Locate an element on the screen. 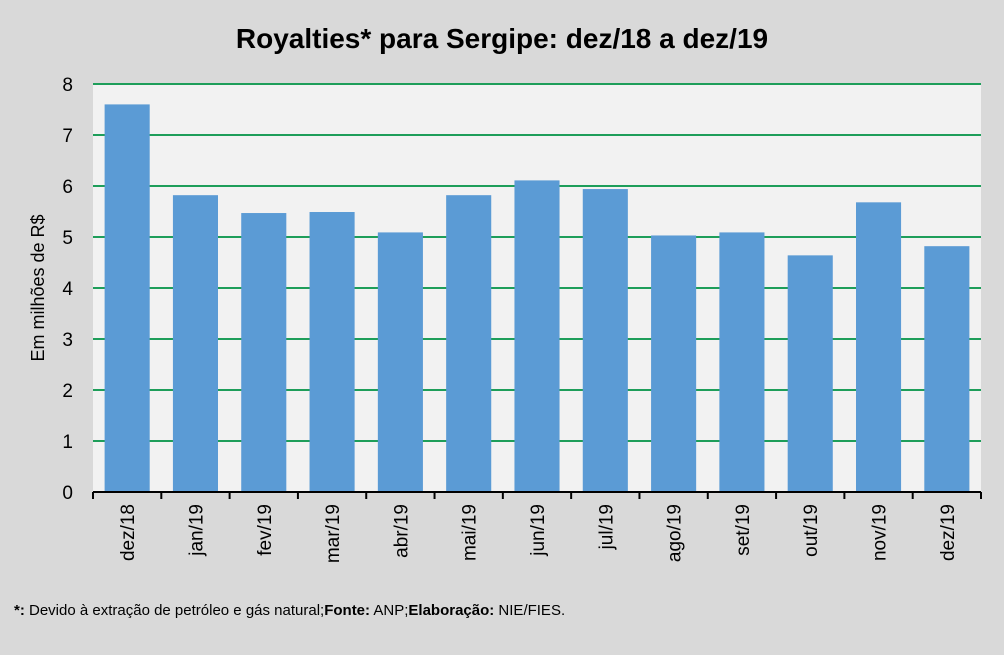 This screenshot has height=655, width=1004. x-tick-label: ago/19 is located at coordinates (675, 533).